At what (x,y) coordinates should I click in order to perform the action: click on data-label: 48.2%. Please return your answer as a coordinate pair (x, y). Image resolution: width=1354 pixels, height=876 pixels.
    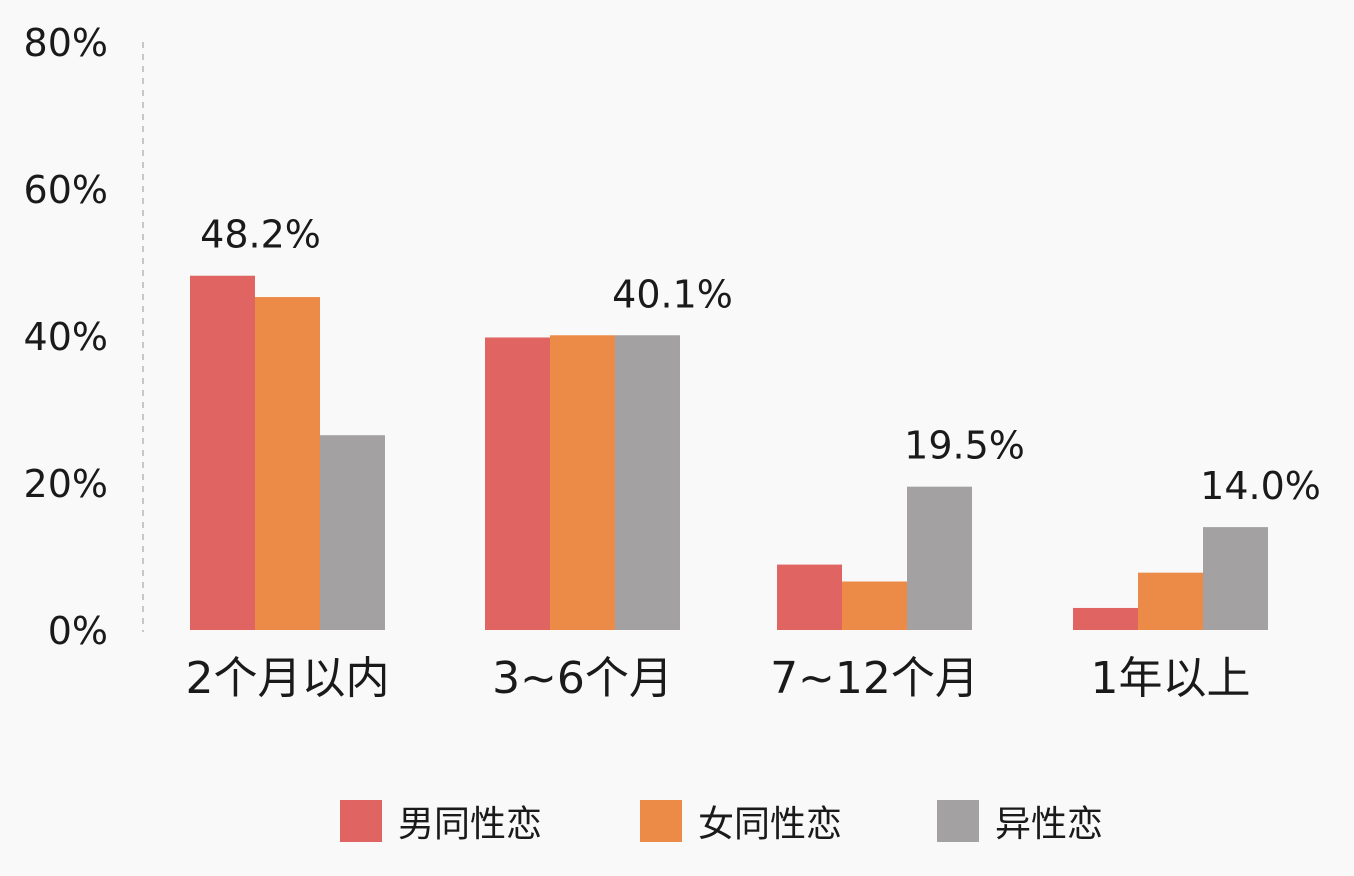
    Looking at the image, I should click on (260, 235).